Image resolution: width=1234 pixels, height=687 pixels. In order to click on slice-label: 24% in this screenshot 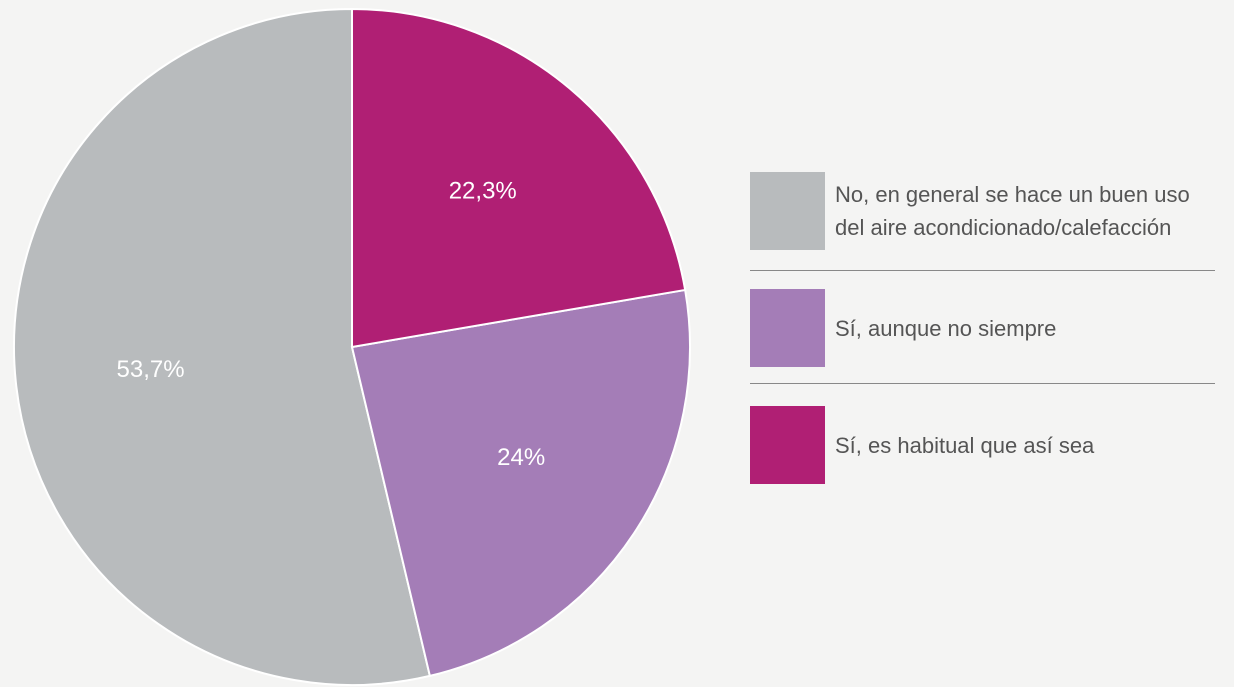, I will do `click(521, 457)`.